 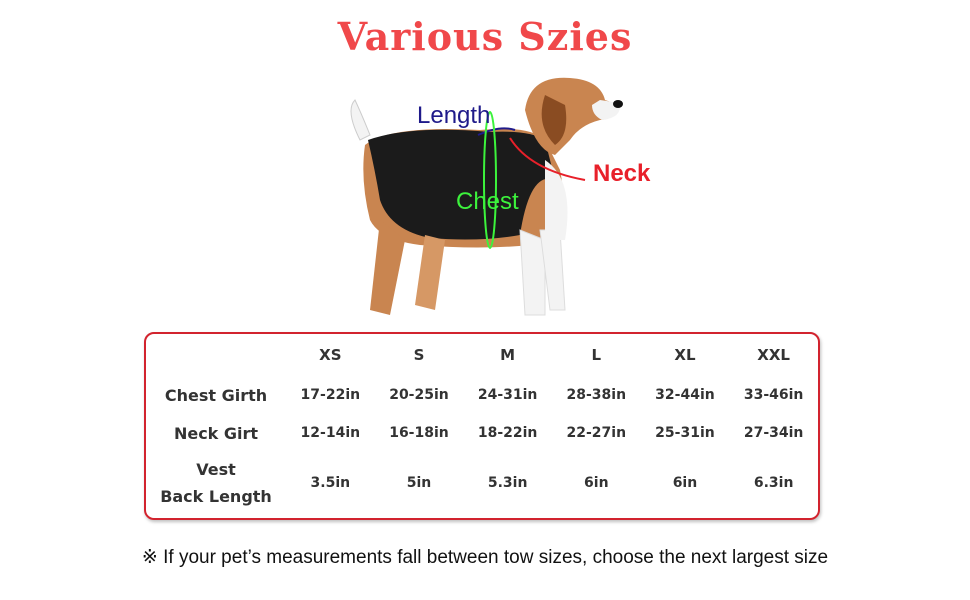 What do you see at coordinates (330, 483) in the screenshot?
I see `cell: 3.5in` at bounding box center [330, 483].